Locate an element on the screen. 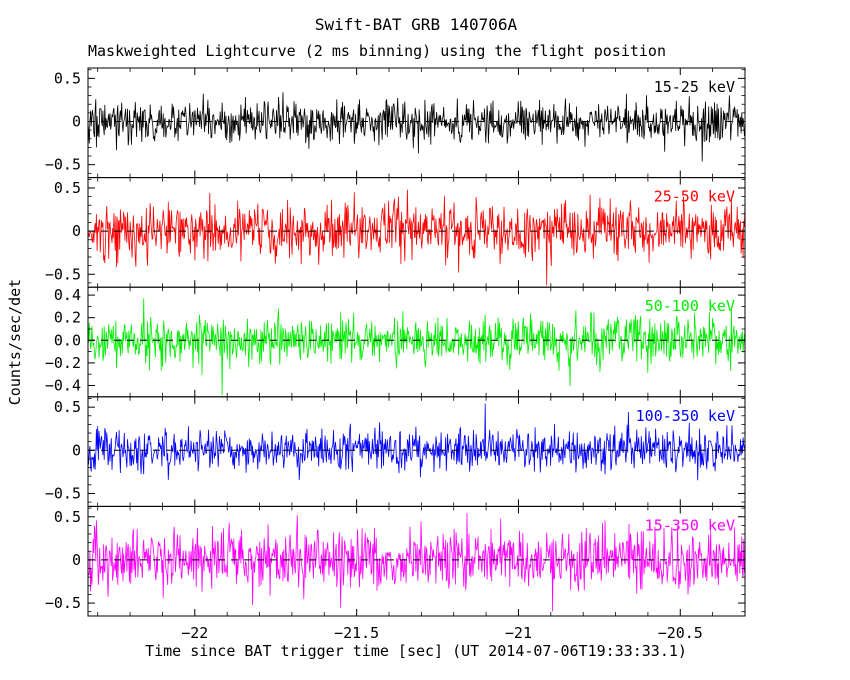  energy-band-label: 25-50 keV is located at coordinates (694, 197).